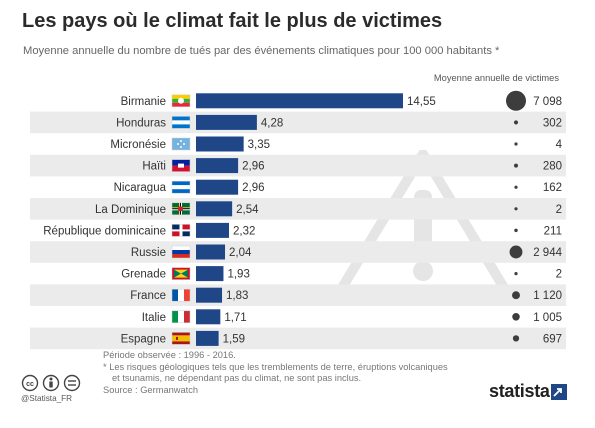 Image resolution: width=595 pixels, height=428 pixels. What do you see at coordinates (141, 123) in the screenshot?
I see `category-label: Honduras` at bounding box center [141, 123].